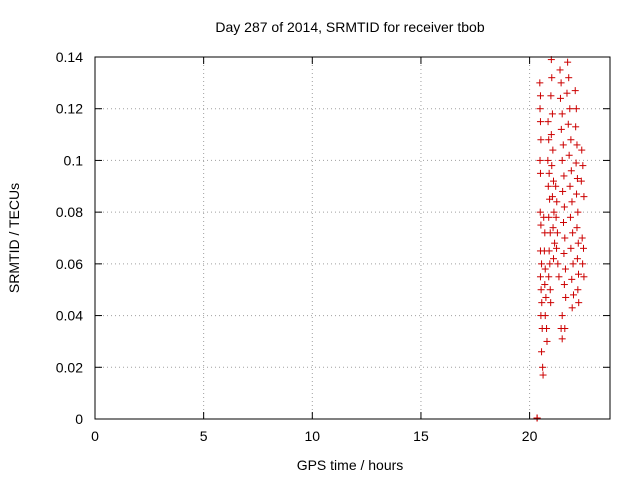 The height and width of the screenshot is (485, 640). I want to click on x-tick-label: 10, so click(313, 436).